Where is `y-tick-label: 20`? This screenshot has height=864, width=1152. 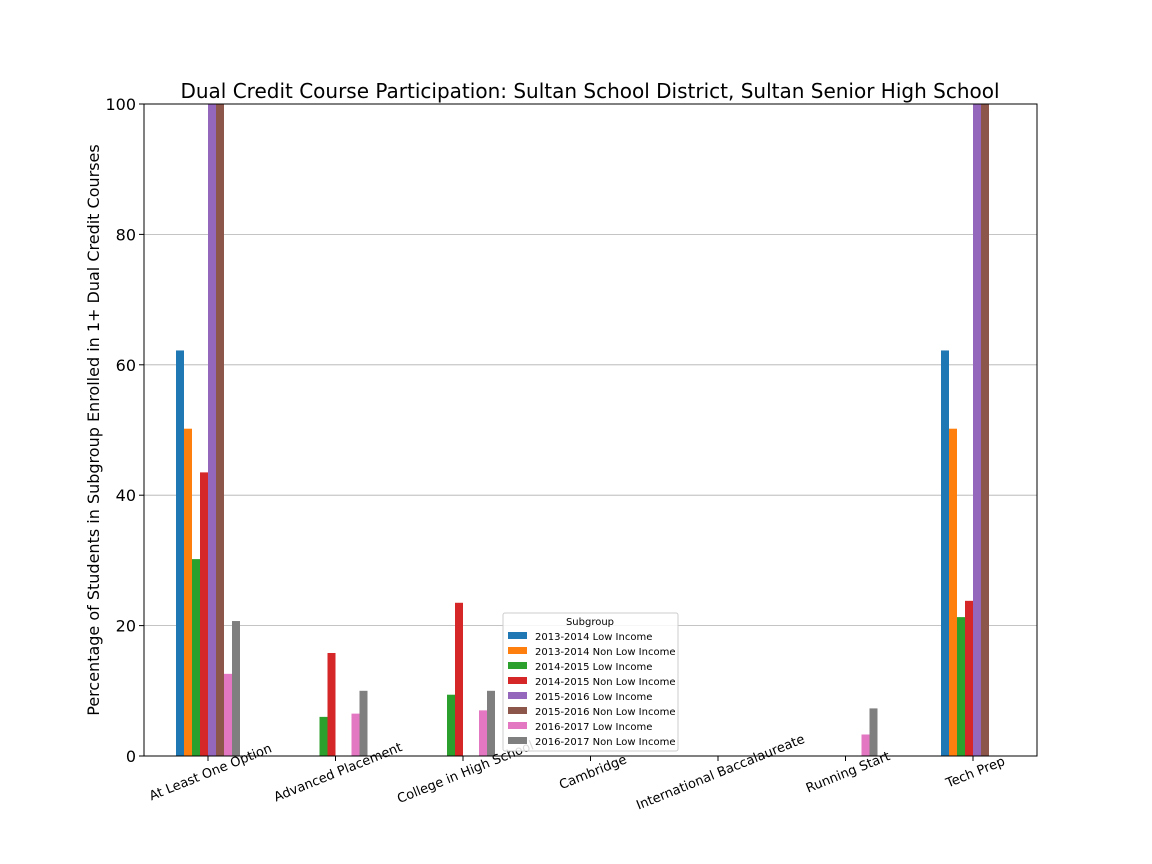 y-tick-label: 20 is located at coordinates (126, 626).